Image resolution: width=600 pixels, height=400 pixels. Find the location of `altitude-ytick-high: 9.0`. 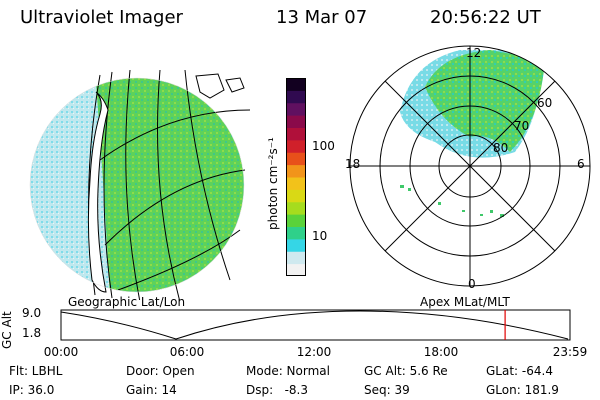

altitude-ytick-high: 9.0 is located at coordinates (32, 313).